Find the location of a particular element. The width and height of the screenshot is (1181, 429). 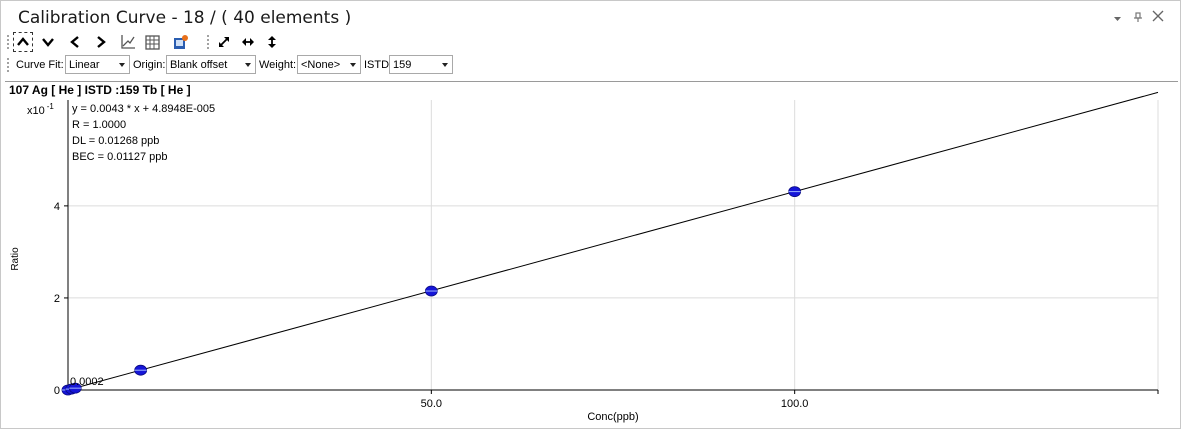

multiplier-label: x10 -1 is located at coordinates (40, 109).